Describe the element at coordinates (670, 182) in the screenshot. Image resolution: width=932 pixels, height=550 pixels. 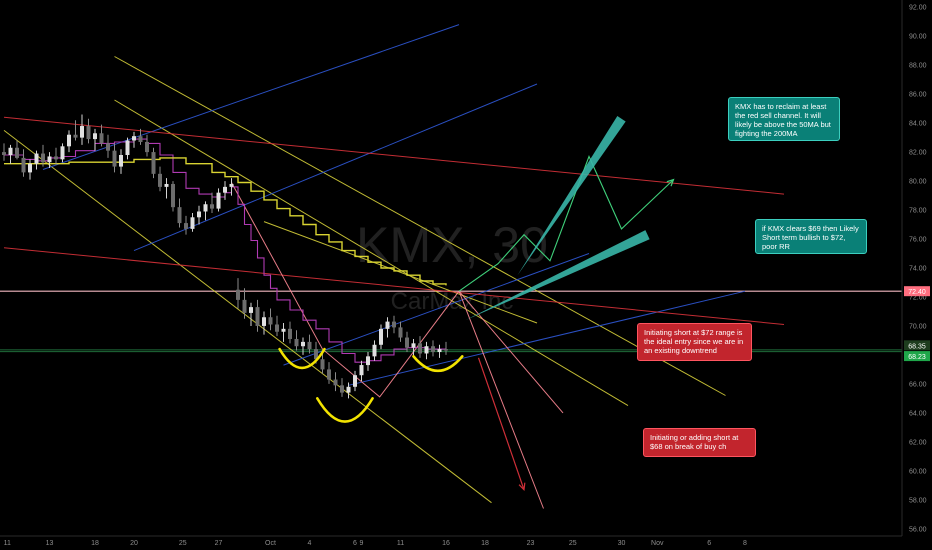
I see `projection-arrowhead` at that location.